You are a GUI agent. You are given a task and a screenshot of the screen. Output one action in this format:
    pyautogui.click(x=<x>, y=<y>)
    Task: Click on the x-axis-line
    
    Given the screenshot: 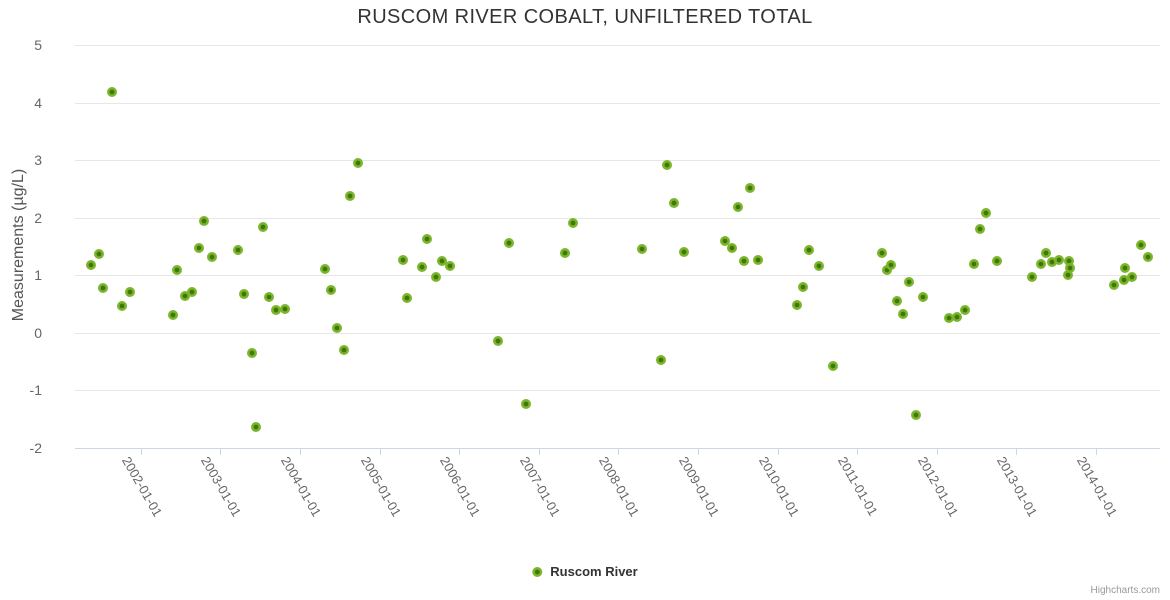 What is the action you would take?
    pyautogui.click(x=617, y=448)
    